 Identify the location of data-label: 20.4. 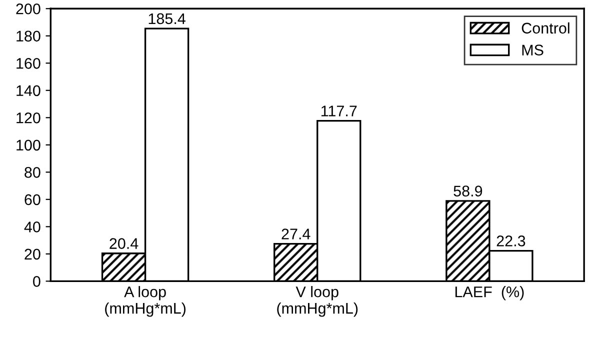
(124, 243).